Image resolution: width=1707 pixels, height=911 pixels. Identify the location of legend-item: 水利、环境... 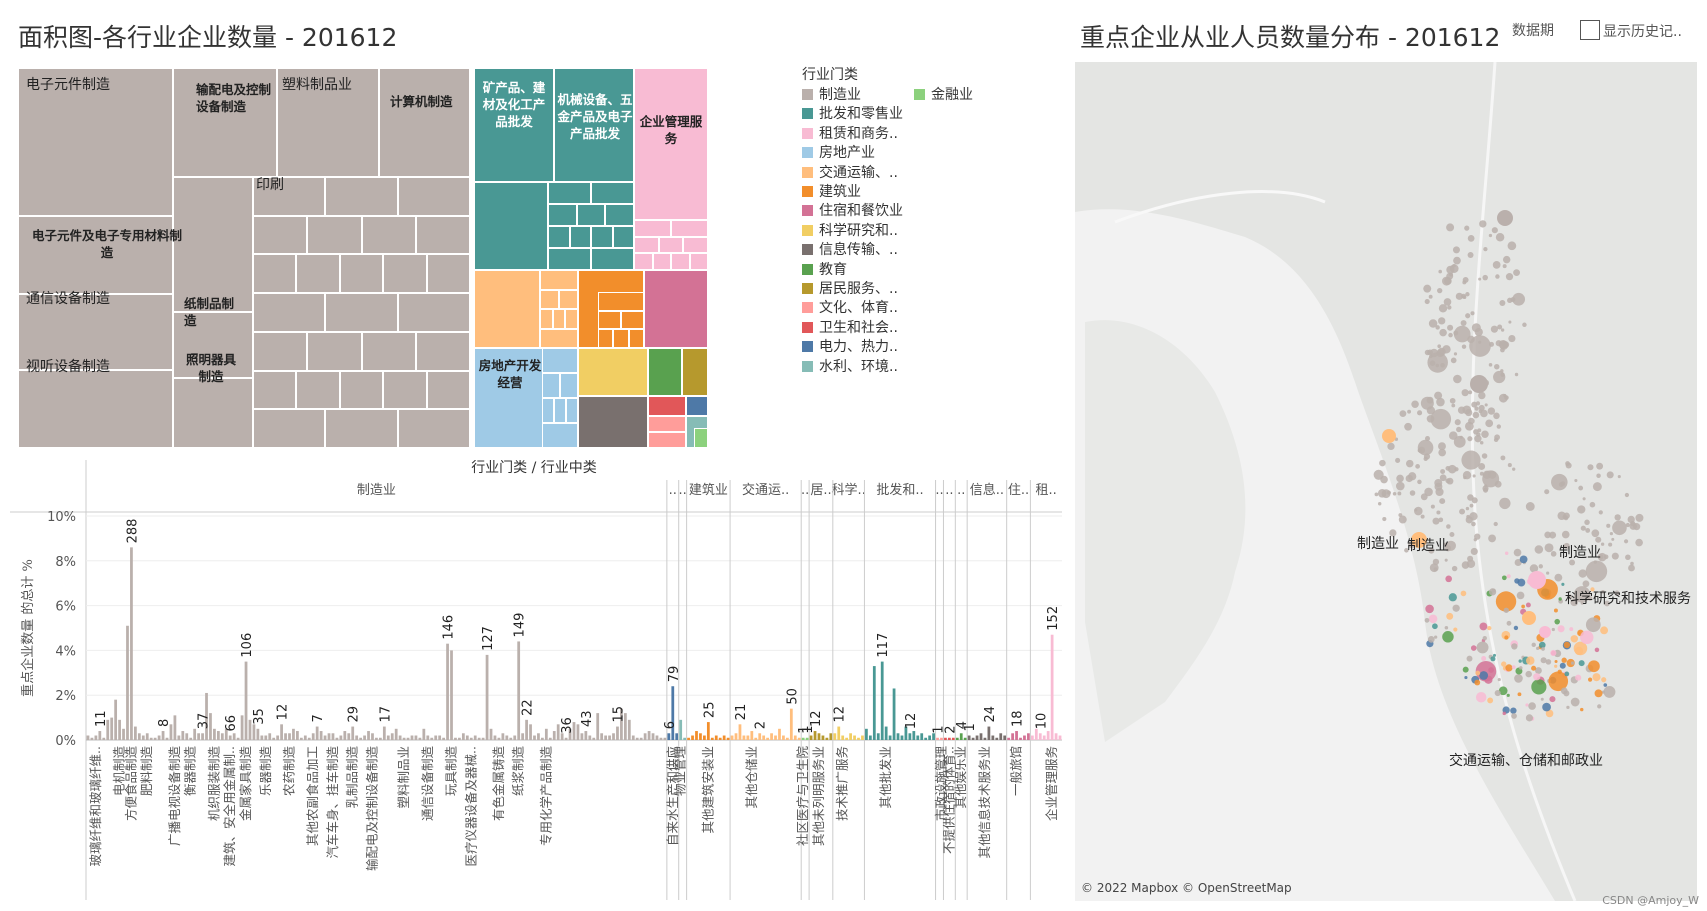
(850, 366).